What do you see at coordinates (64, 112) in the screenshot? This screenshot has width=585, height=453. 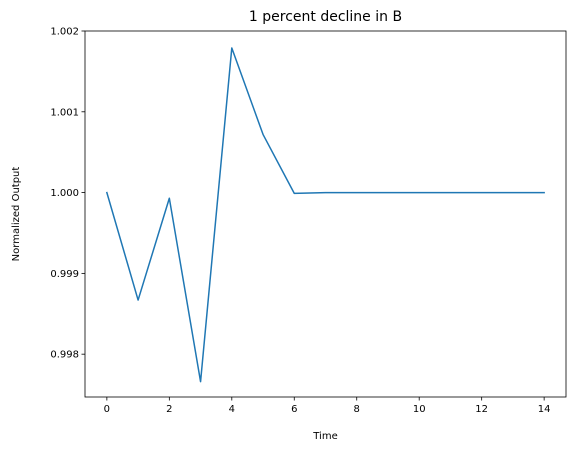 I see `y-tick-label: 1.001` at bounding box center [64, 112].